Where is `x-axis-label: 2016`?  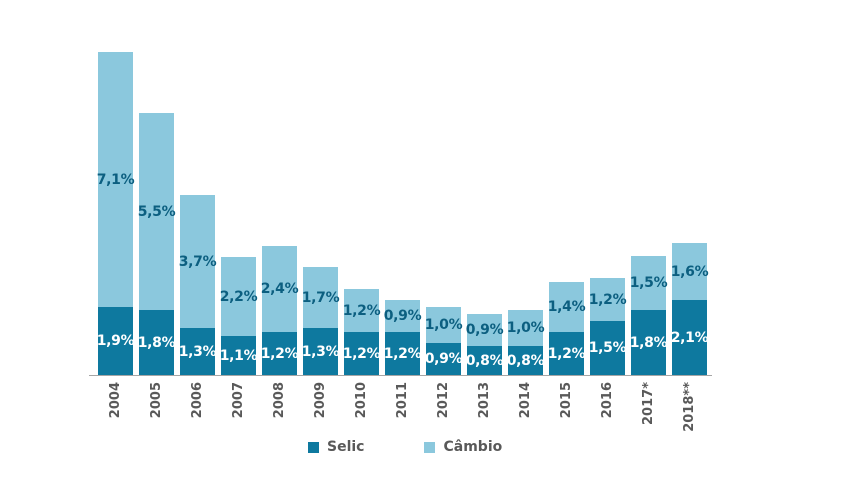 x-axis-label: 2016 is located at coordinates (607, 400).